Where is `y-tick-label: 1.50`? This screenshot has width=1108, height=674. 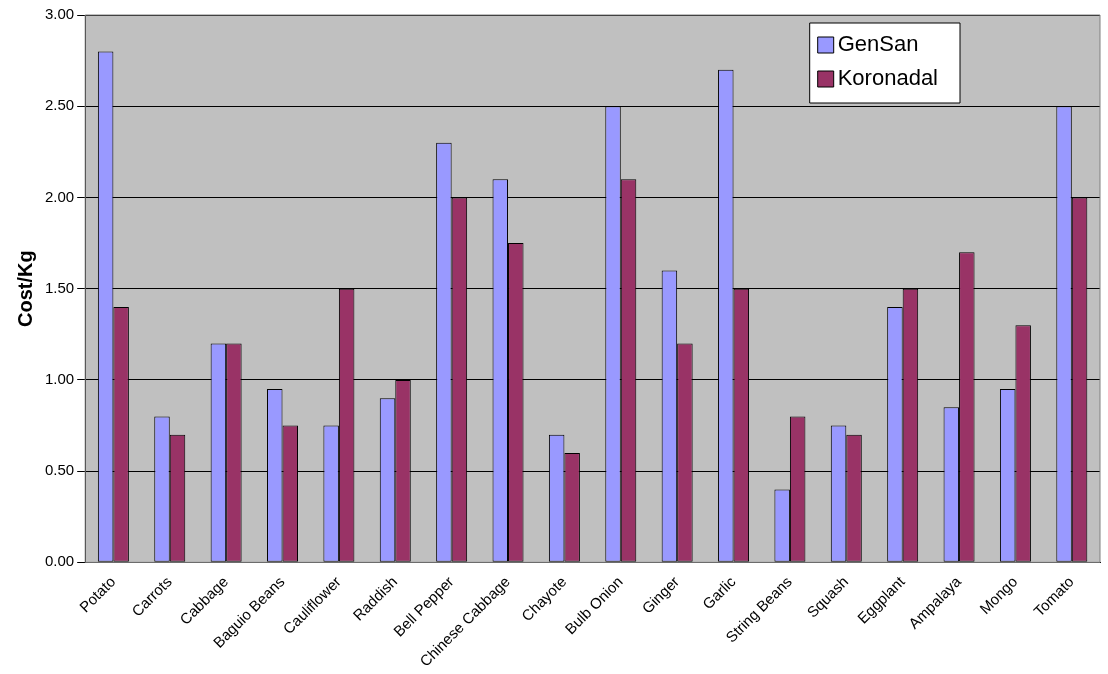
y-tick-label: 1.50 is located at coordinates (59, 287).